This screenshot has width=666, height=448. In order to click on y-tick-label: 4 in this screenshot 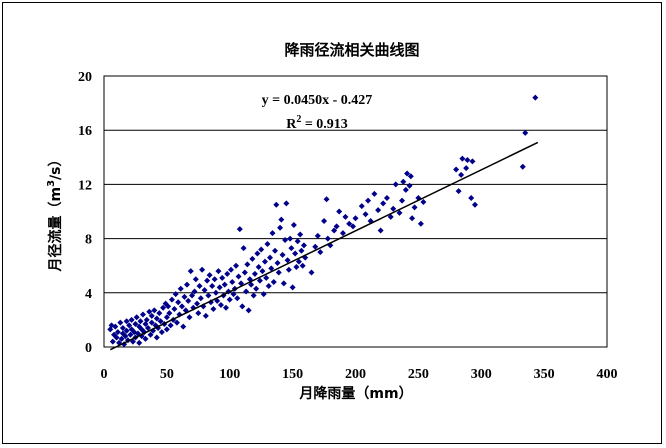, I will do `click(88, 294)`.